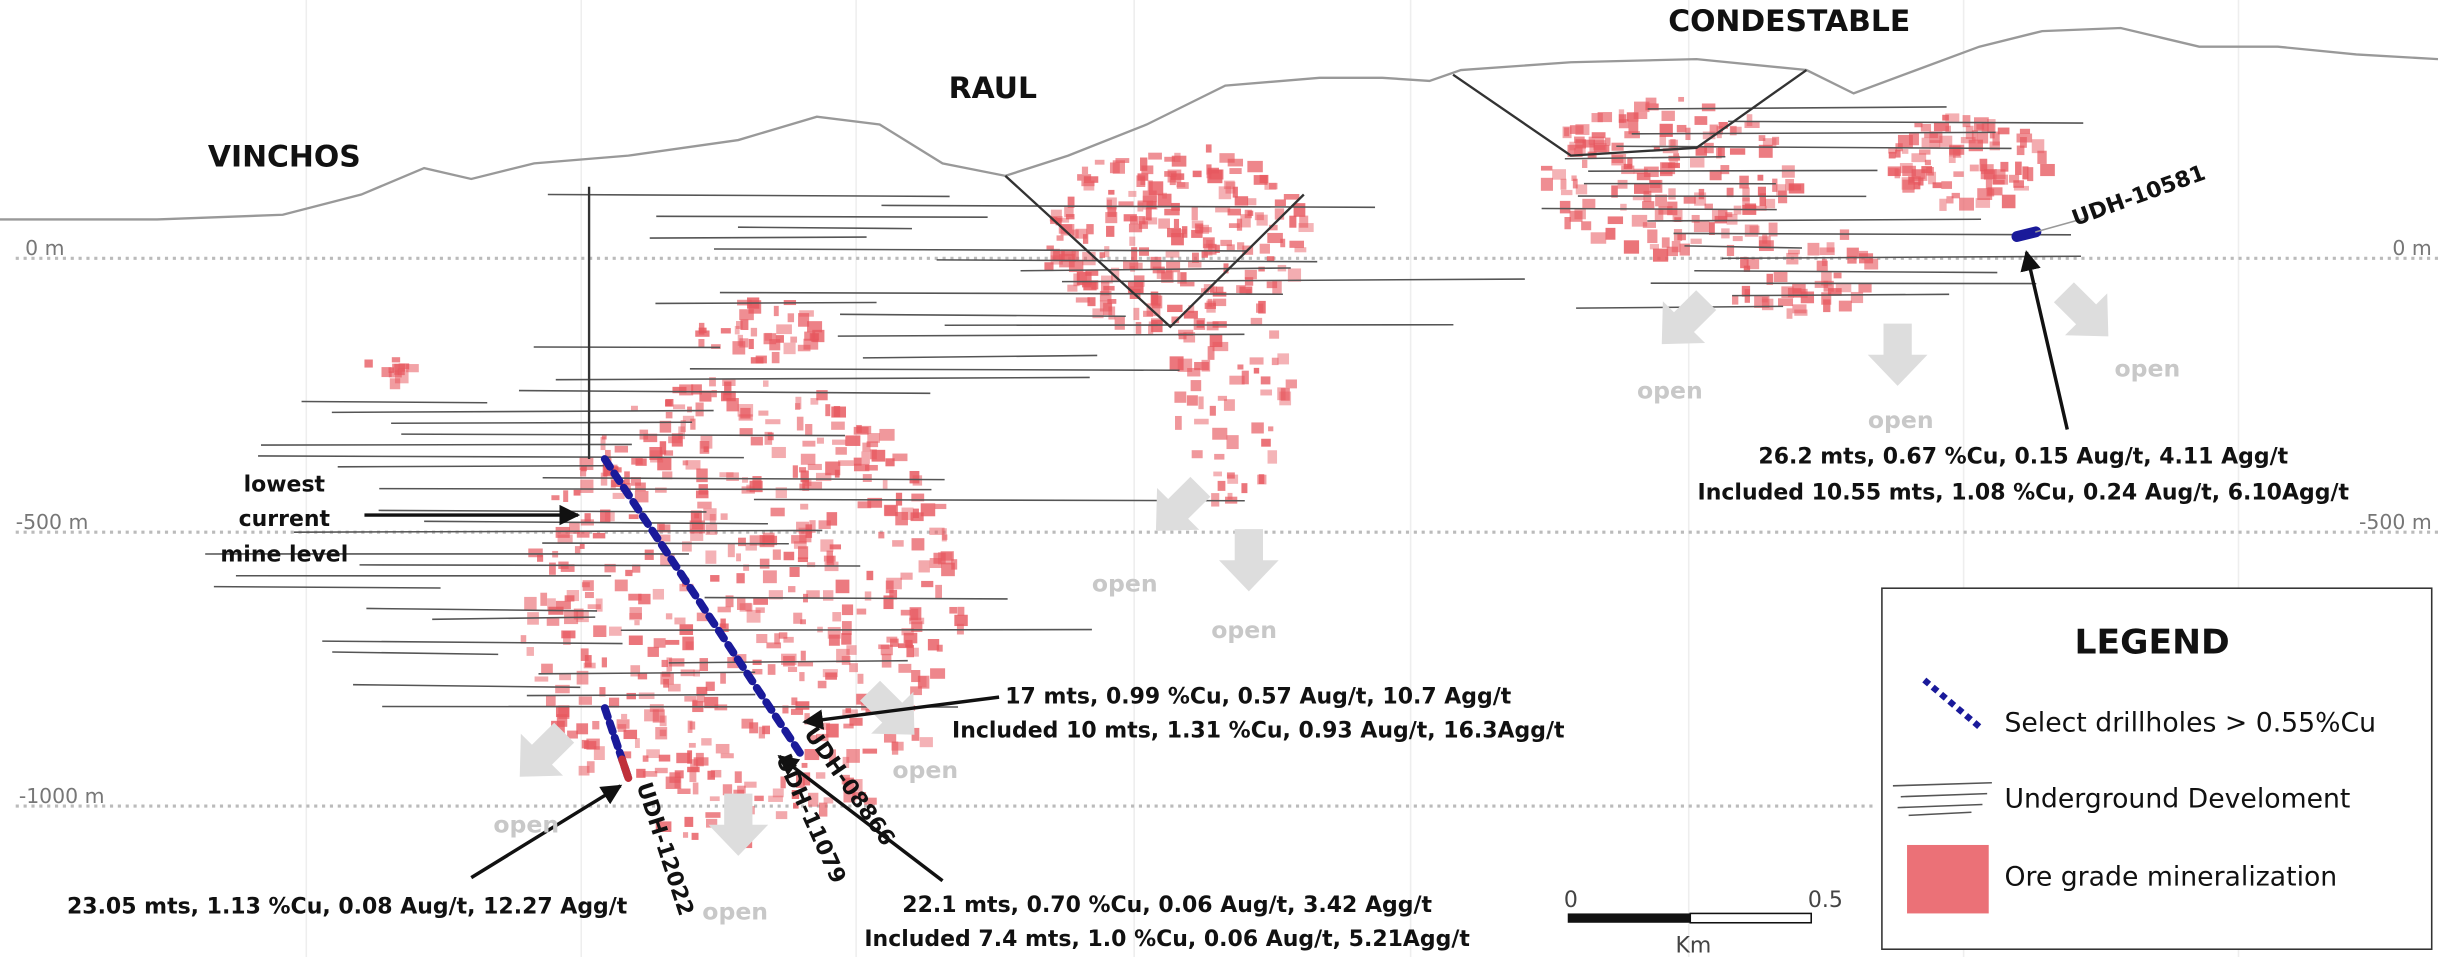  What do you see at coordinates (62, 796) in the screenshot?
I see `depth-label: -1000 m` at bounding box center [62, 796].